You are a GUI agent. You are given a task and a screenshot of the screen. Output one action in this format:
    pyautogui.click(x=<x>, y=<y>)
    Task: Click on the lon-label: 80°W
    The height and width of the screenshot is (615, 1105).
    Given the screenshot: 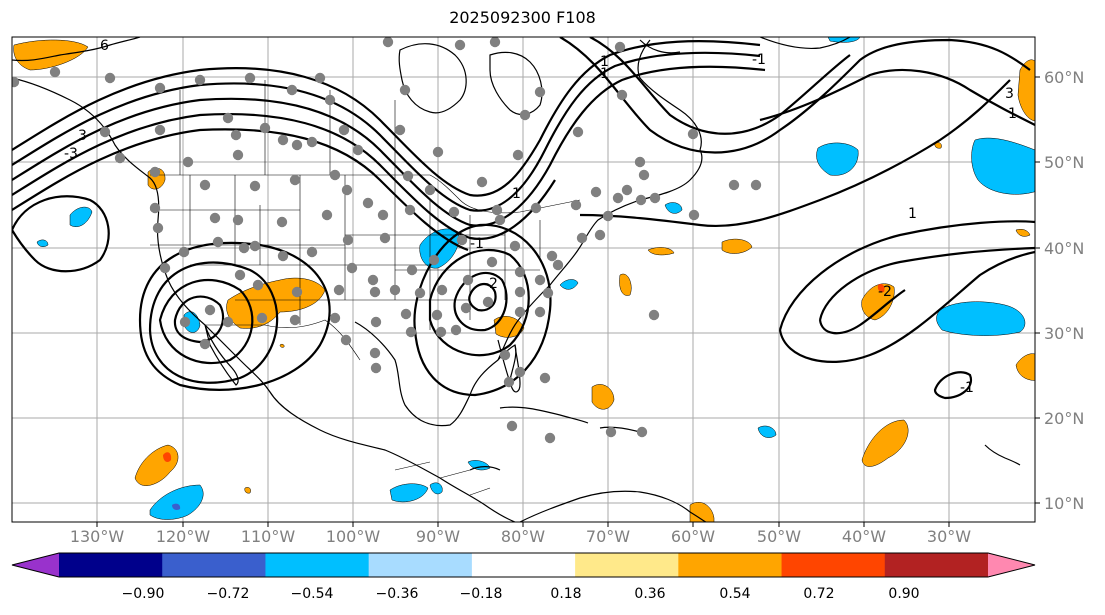 What is the action you would take?
    pyautogui.click(x=523, y=536)
    